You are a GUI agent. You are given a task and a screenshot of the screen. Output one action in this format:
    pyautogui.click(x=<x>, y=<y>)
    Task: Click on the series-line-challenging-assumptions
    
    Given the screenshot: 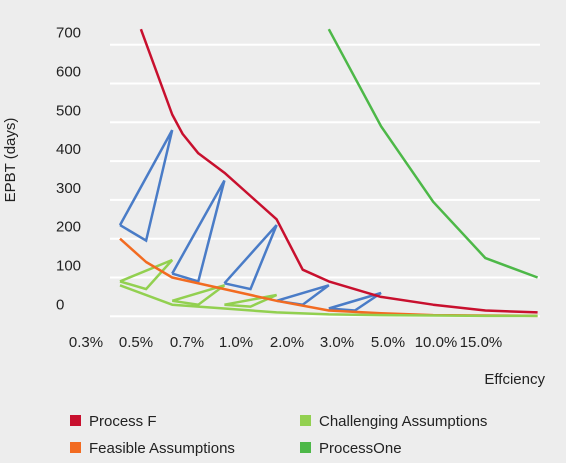 What is the action you would take?
    pyautogui.click(x=328, y=301)
    